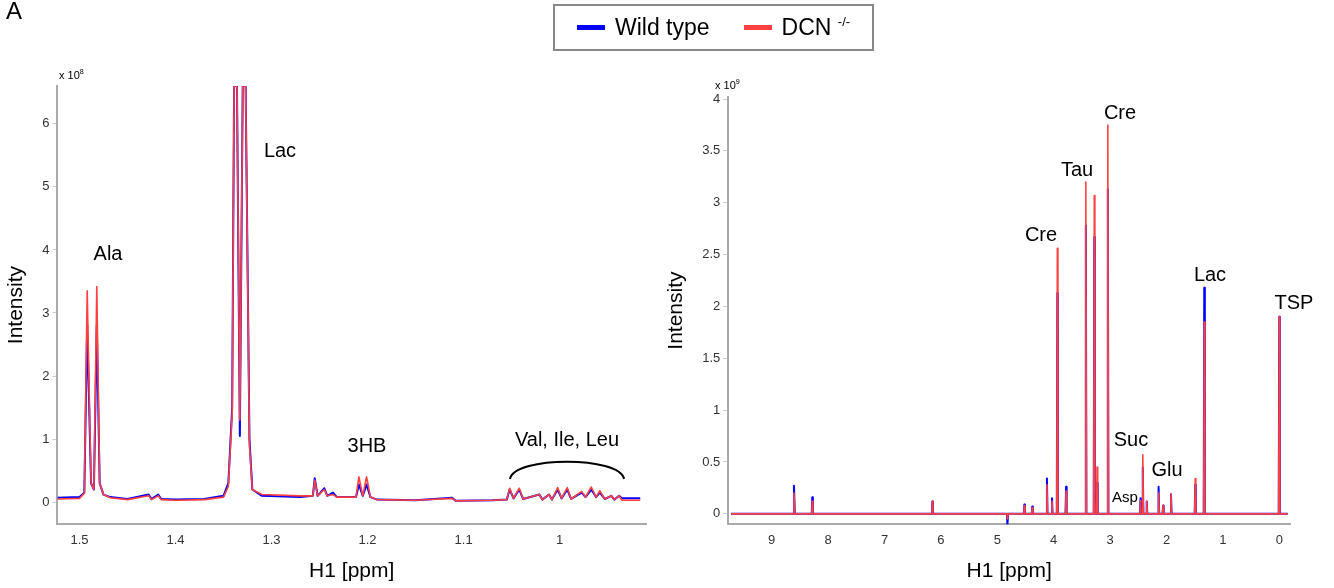 The height and width of the screenshot is (588, 1334). I want to click on x-tick-label: 0, so click(1279, 539).